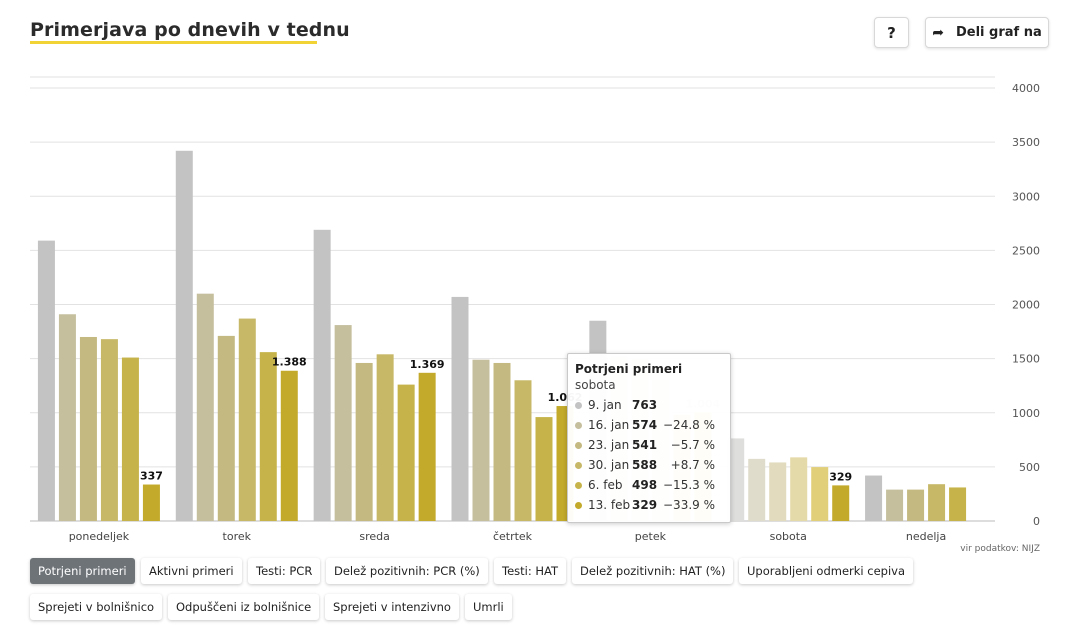  Describe the element at coordinates (244, 607) in the screenshot. I see `tab-odpuščeni-iz-bolnišnice: Odpuščeni iz bolnišnice` at that location.